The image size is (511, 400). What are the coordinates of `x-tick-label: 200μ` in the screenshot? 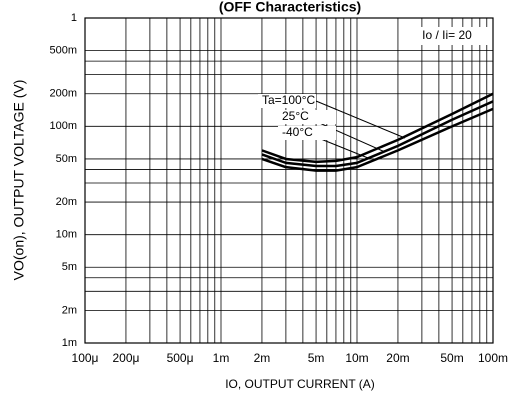 It's located at (125, 358).